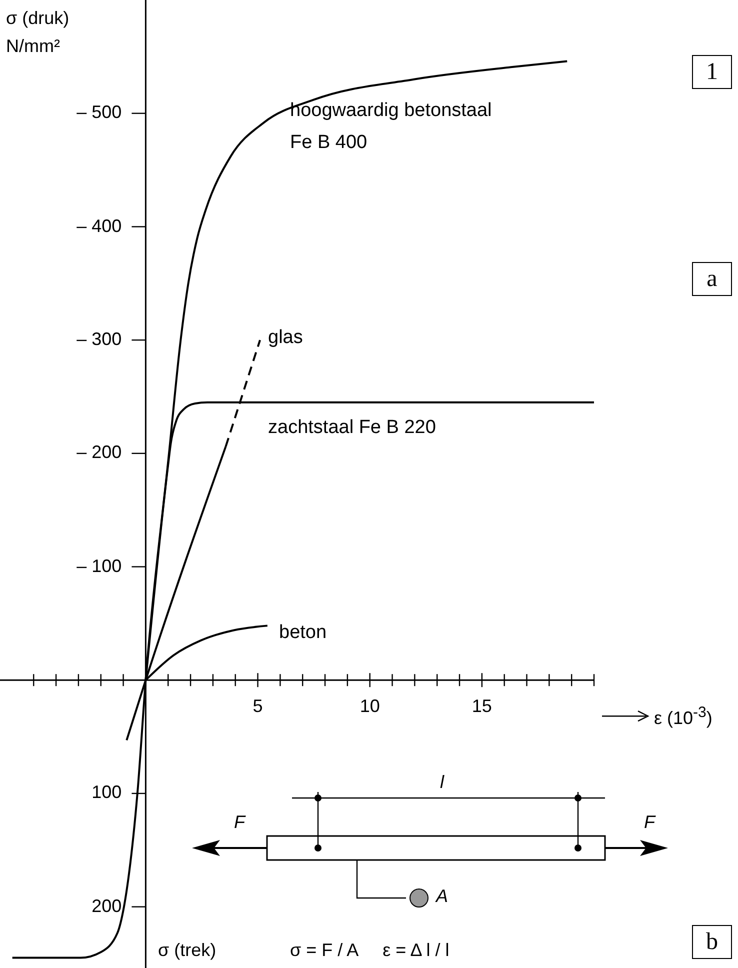  Describe the element at coordinates (712, 942) in the screenshot. I see `text: b` at that location.